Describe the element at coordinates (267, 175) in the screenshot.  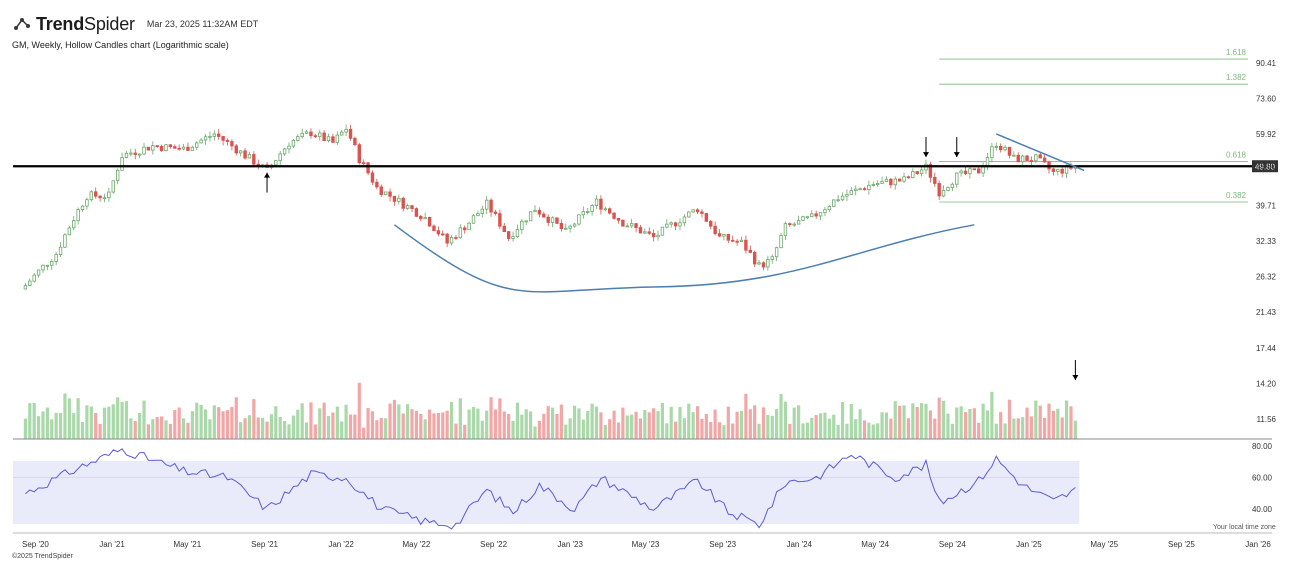
I see `up-arrow-icon` at that location.